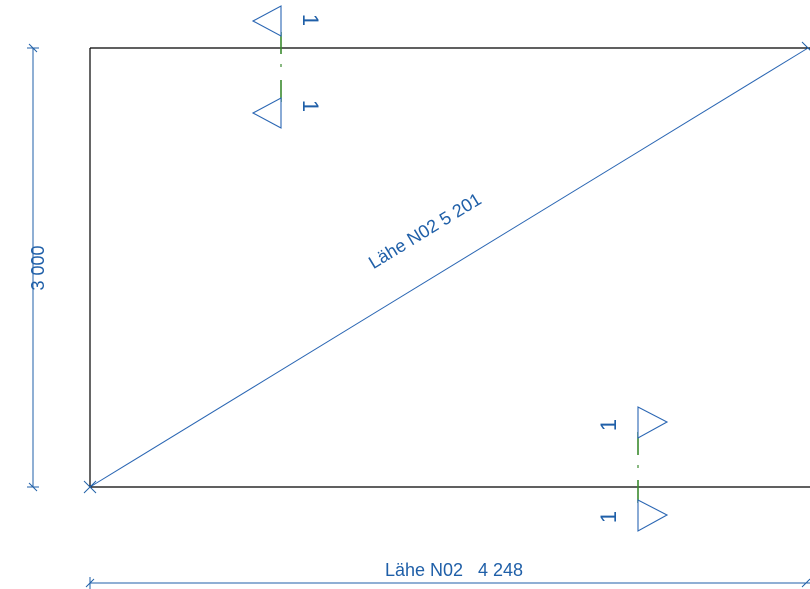 The height and width of the screenshot is (589, 810). Describe the element at coordinates (425, 231) in the screenshot. I see `diagonal-dimension-label: Lähe N02 5 201` at that location.